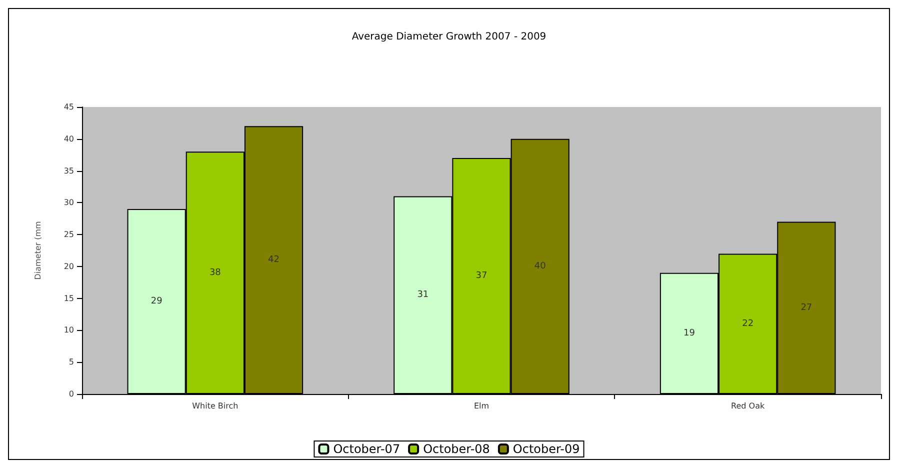 This screenshot has width=900, height=470. What do you see at coordinates (748, 323) in the screenshot?
I see `data-label: 22` at bounding box center [748, 323].